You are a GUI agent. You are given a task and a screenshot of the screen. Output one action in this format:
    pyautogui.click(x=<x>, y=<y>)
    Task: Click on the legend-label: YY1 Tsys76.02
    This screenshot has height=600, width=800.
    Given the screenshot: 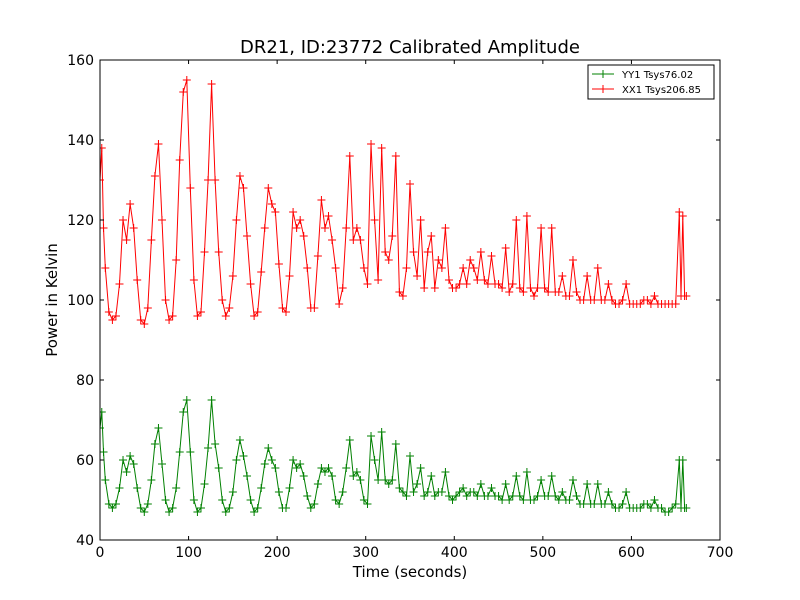 What is the action you would take?
    pyautogui.click(x=657, y=75)
    